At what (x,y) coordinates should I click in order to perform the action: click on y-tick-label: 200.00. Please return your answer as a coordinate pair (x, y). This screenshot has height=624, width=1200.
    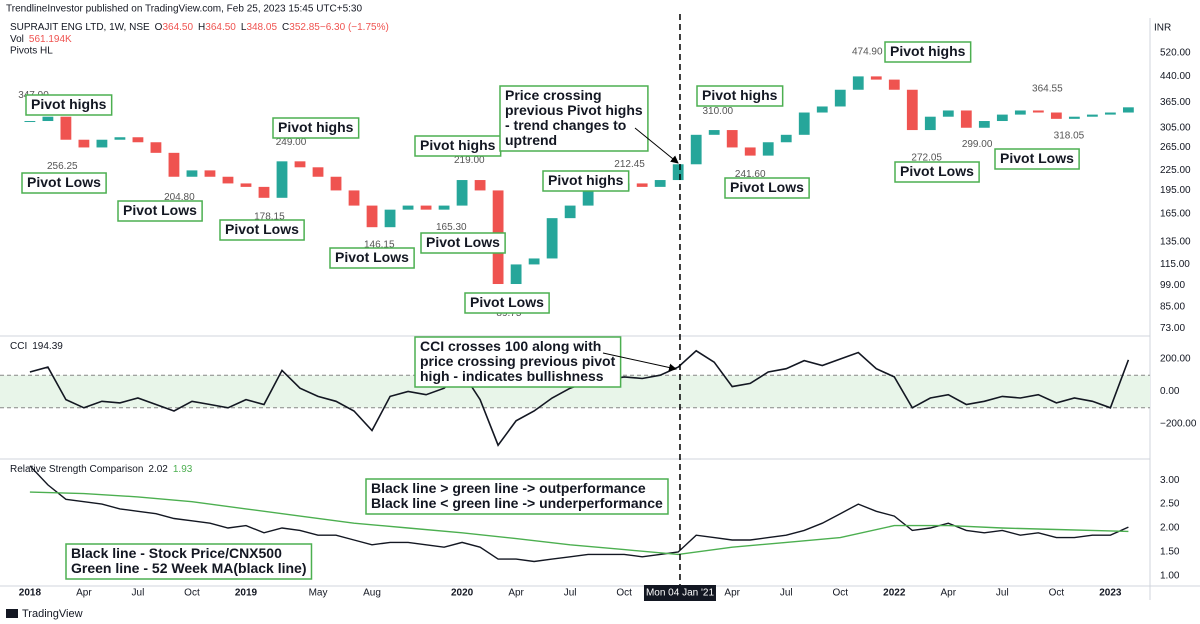
    Looking at the image, I should click on (1175, 359).